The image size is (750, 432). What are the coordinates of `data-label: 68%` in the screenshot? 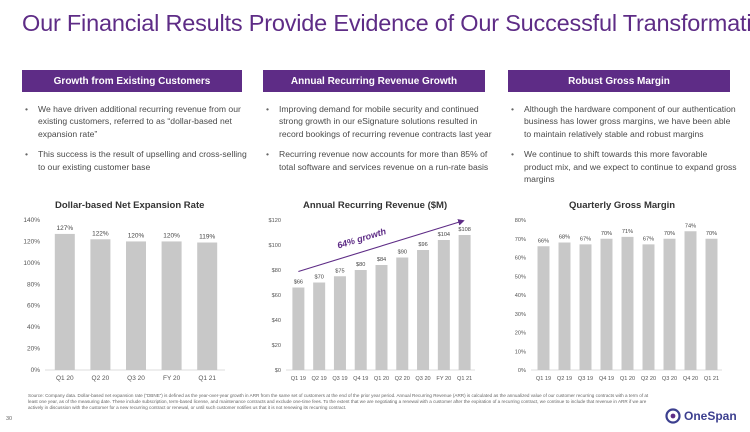 It's located at (564, 238).